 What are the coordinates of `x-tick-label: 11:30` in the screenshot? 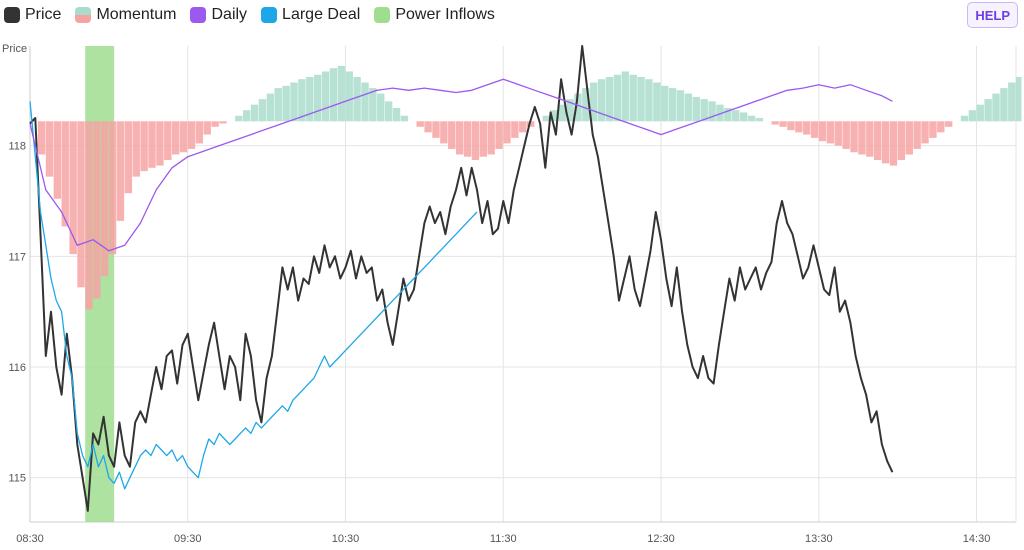 It's located at (503, 539).